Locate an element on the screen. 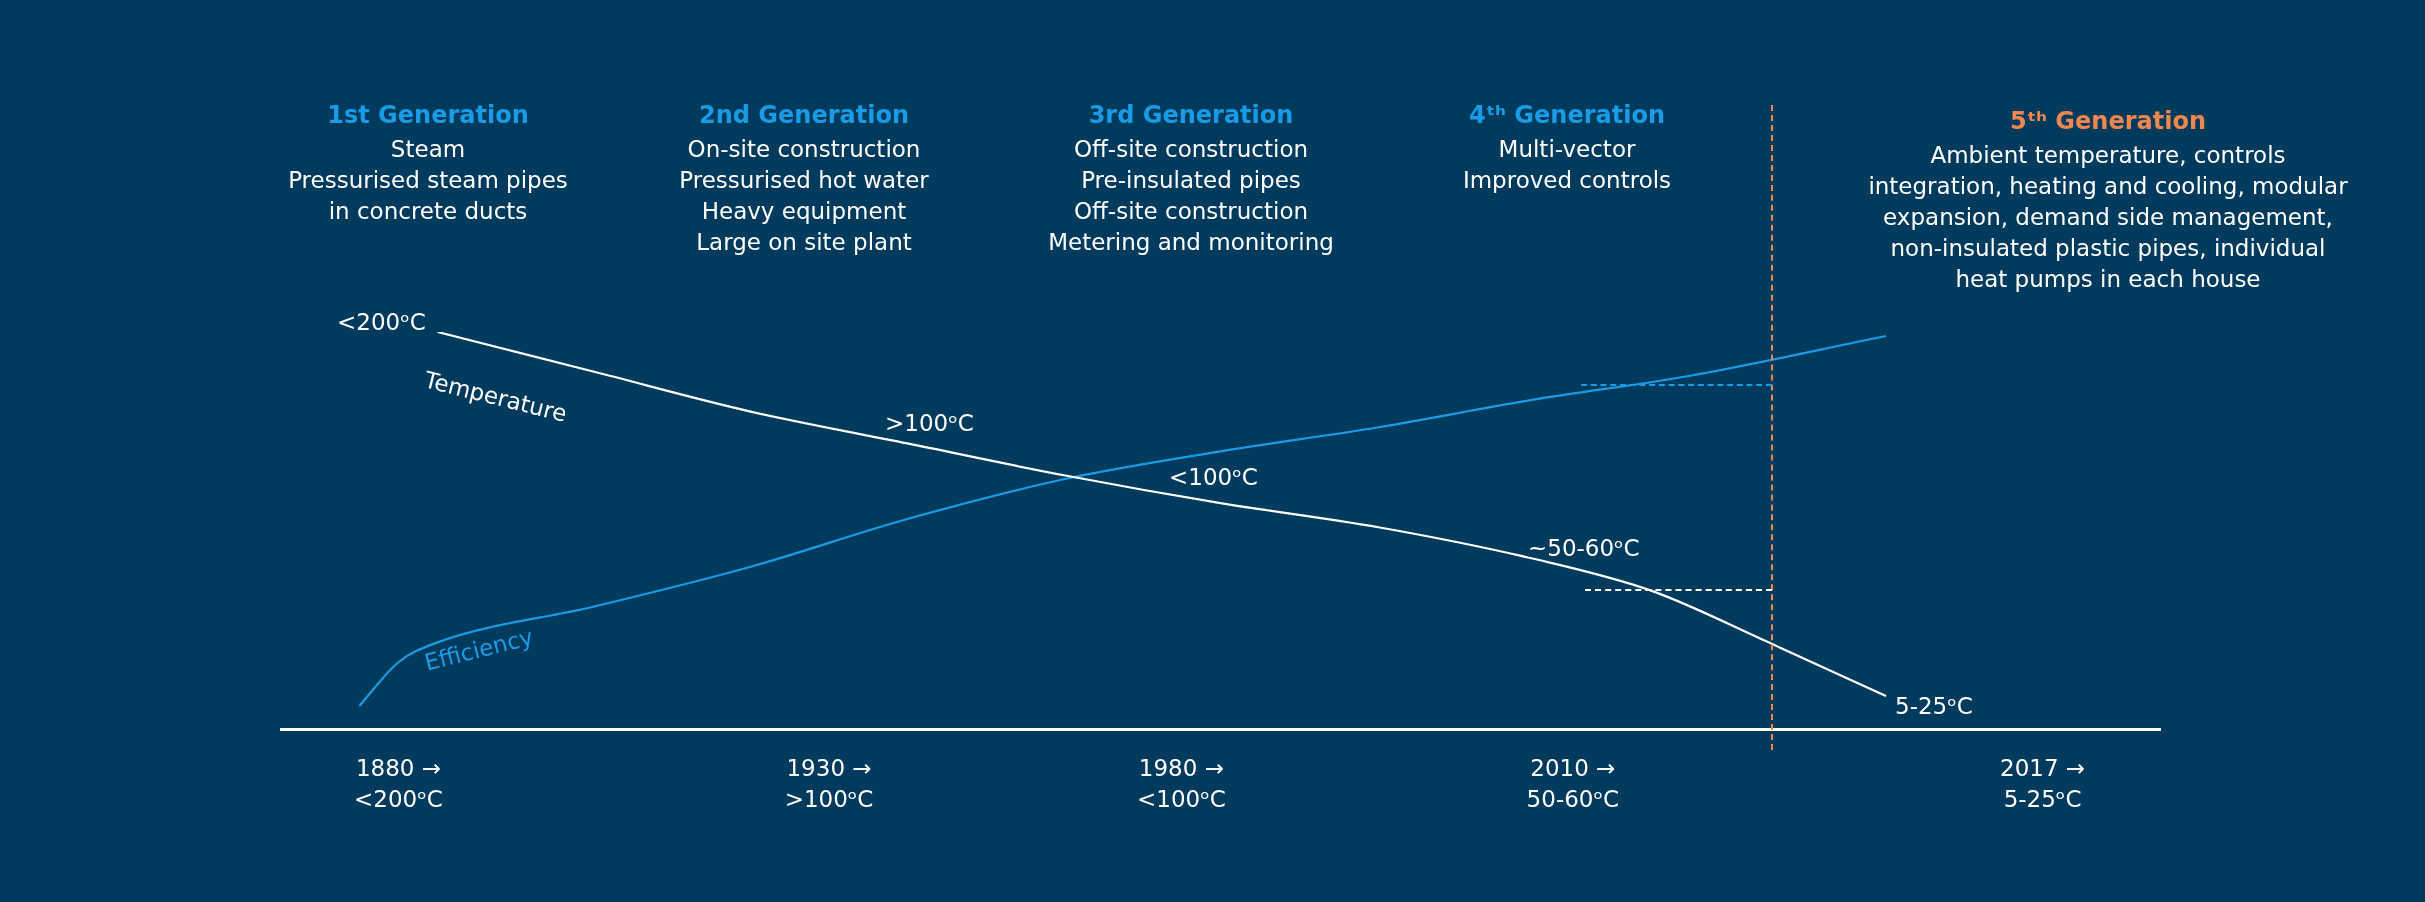 The height and width of the screenshot is (902, 2425). text: 1st Generation is located at coordinates (428, 115).